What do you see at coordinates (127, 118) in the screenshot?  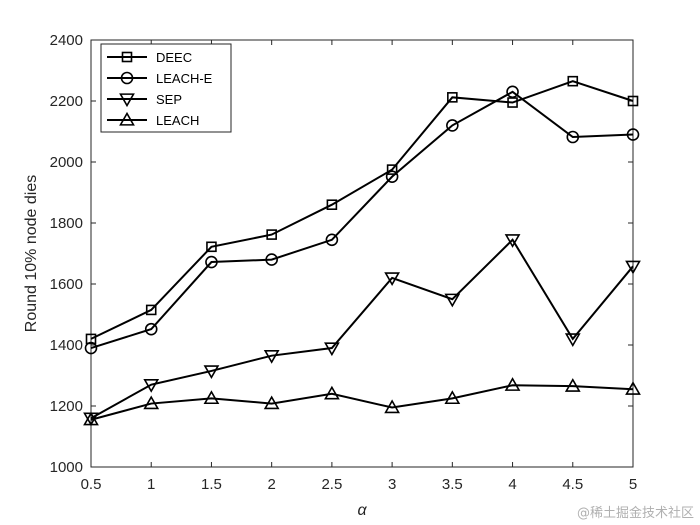 I see `legend-marker-leach` at bounding box center [127, 118].